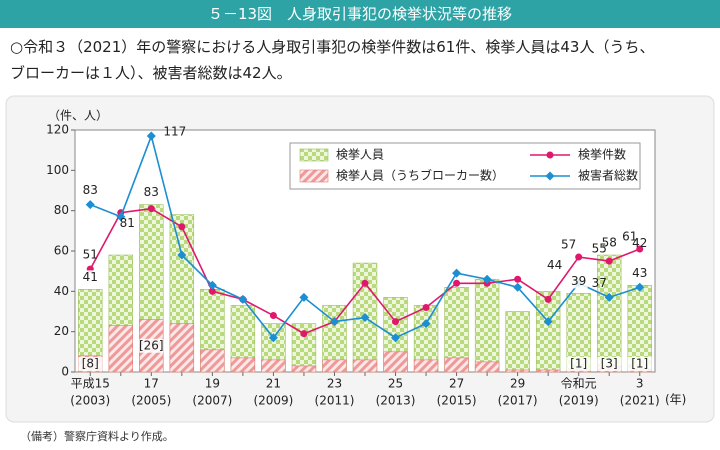  I want to click on value-label: 43, so click(639, 273).